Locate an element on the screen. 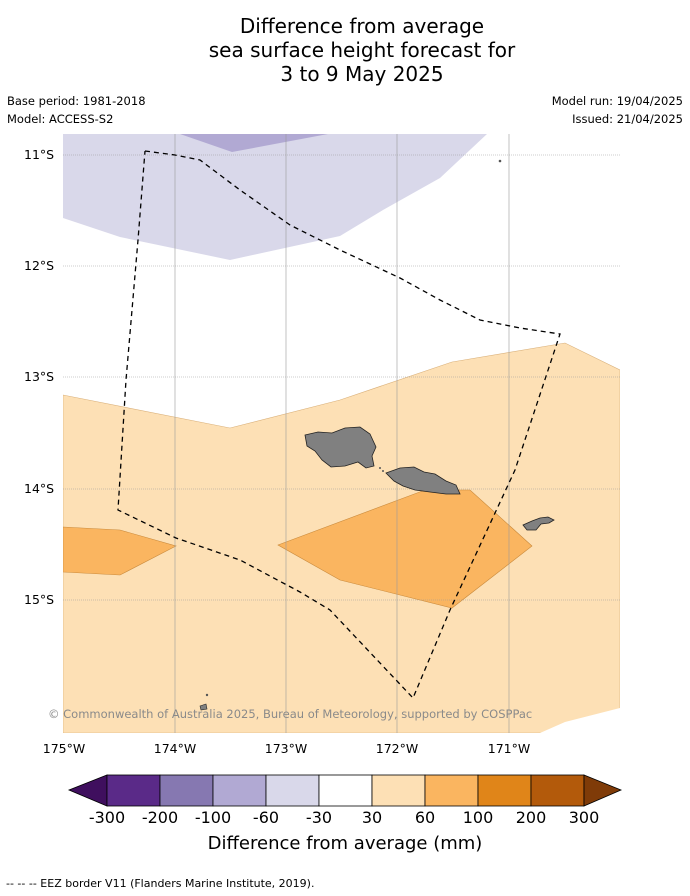 The width and height of the screenshot is (690, 896). lat-label: 14°S is located at coordinates (39, 488).